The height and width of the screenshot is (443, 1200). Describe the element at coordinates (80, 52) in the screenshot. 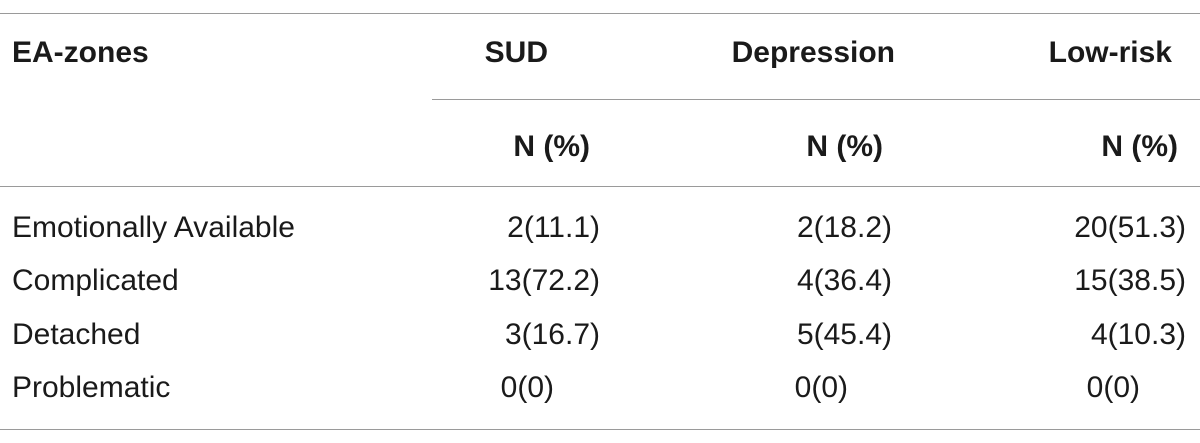

I see `header-ea-zones: EA-zones` at that location.